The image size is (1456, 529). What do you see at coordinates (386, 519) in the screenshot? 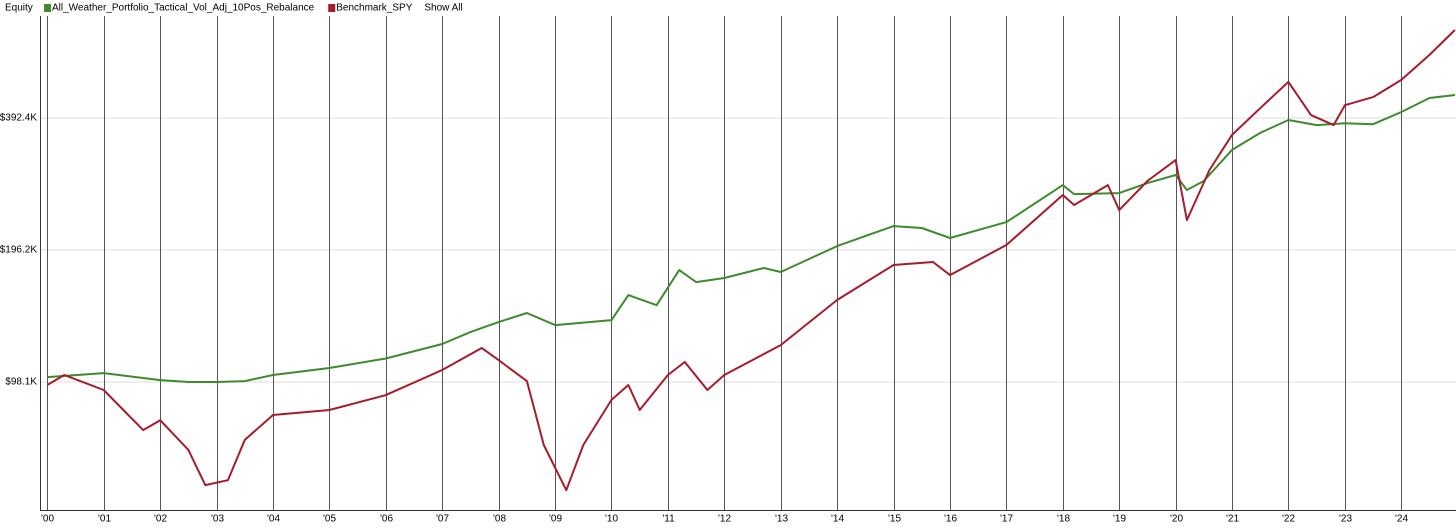
I see `x-tick-label: '06` at bounding box center [386, 519].